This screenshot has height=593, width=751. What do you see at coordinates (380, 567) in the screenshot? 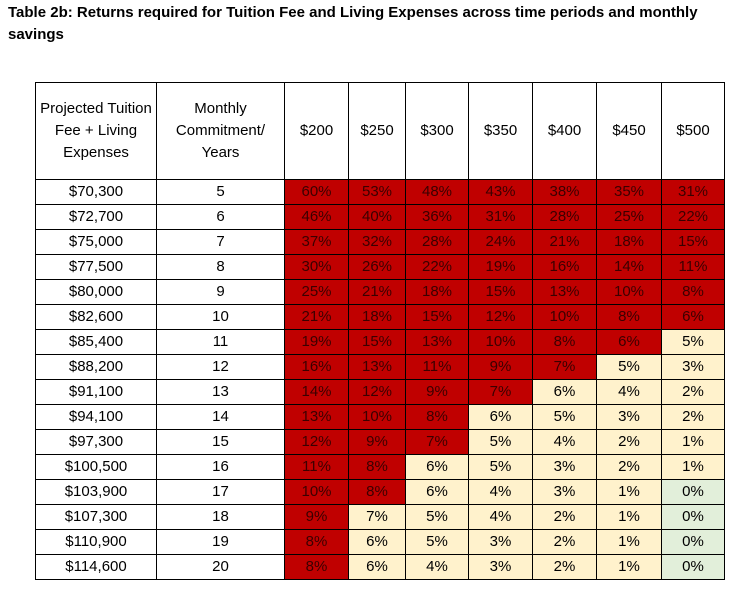
I see `table-row: $114,600 20 8% 6% 4% 3% 2% 1% 0%` at bounding box center [380, 567].